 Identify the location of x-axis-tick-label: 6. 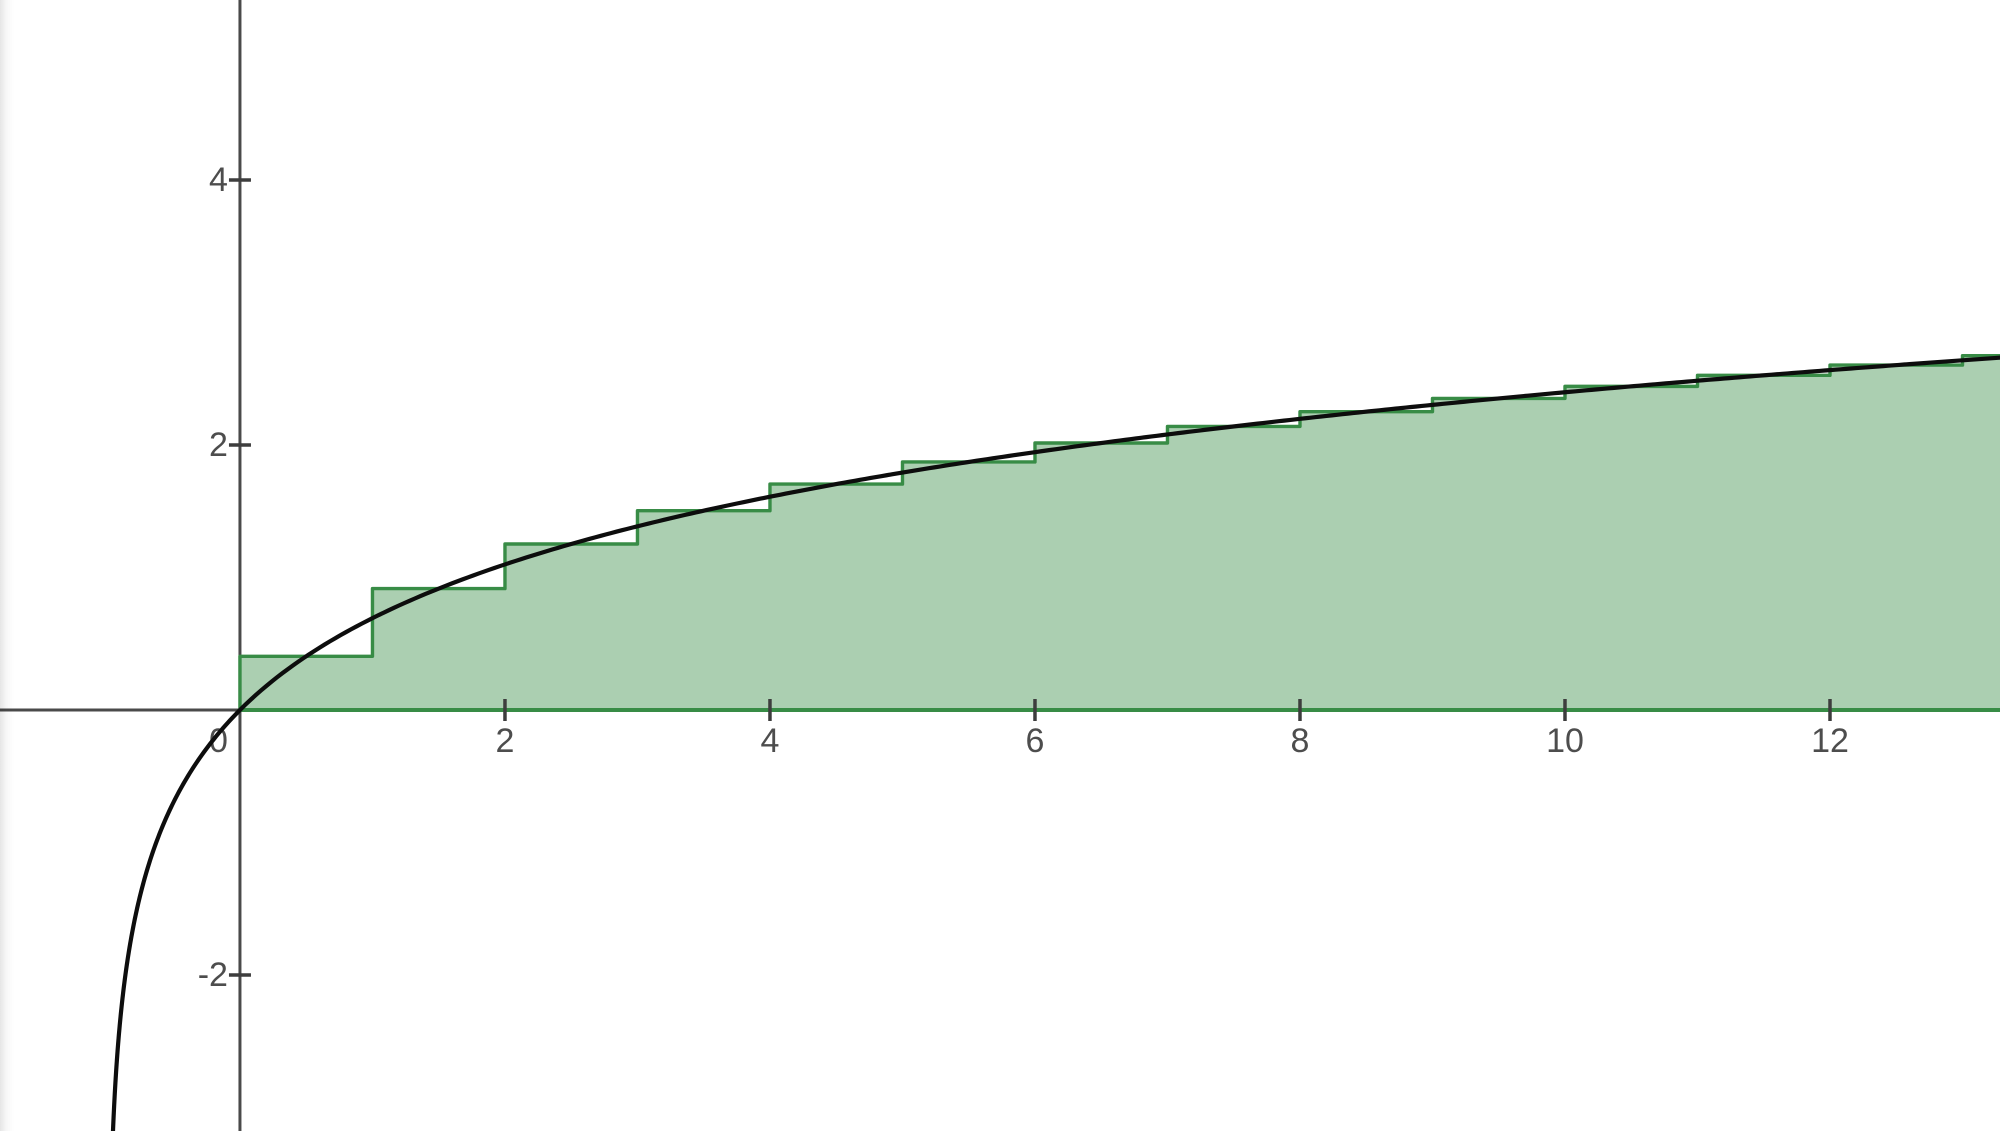
(1035, 741).